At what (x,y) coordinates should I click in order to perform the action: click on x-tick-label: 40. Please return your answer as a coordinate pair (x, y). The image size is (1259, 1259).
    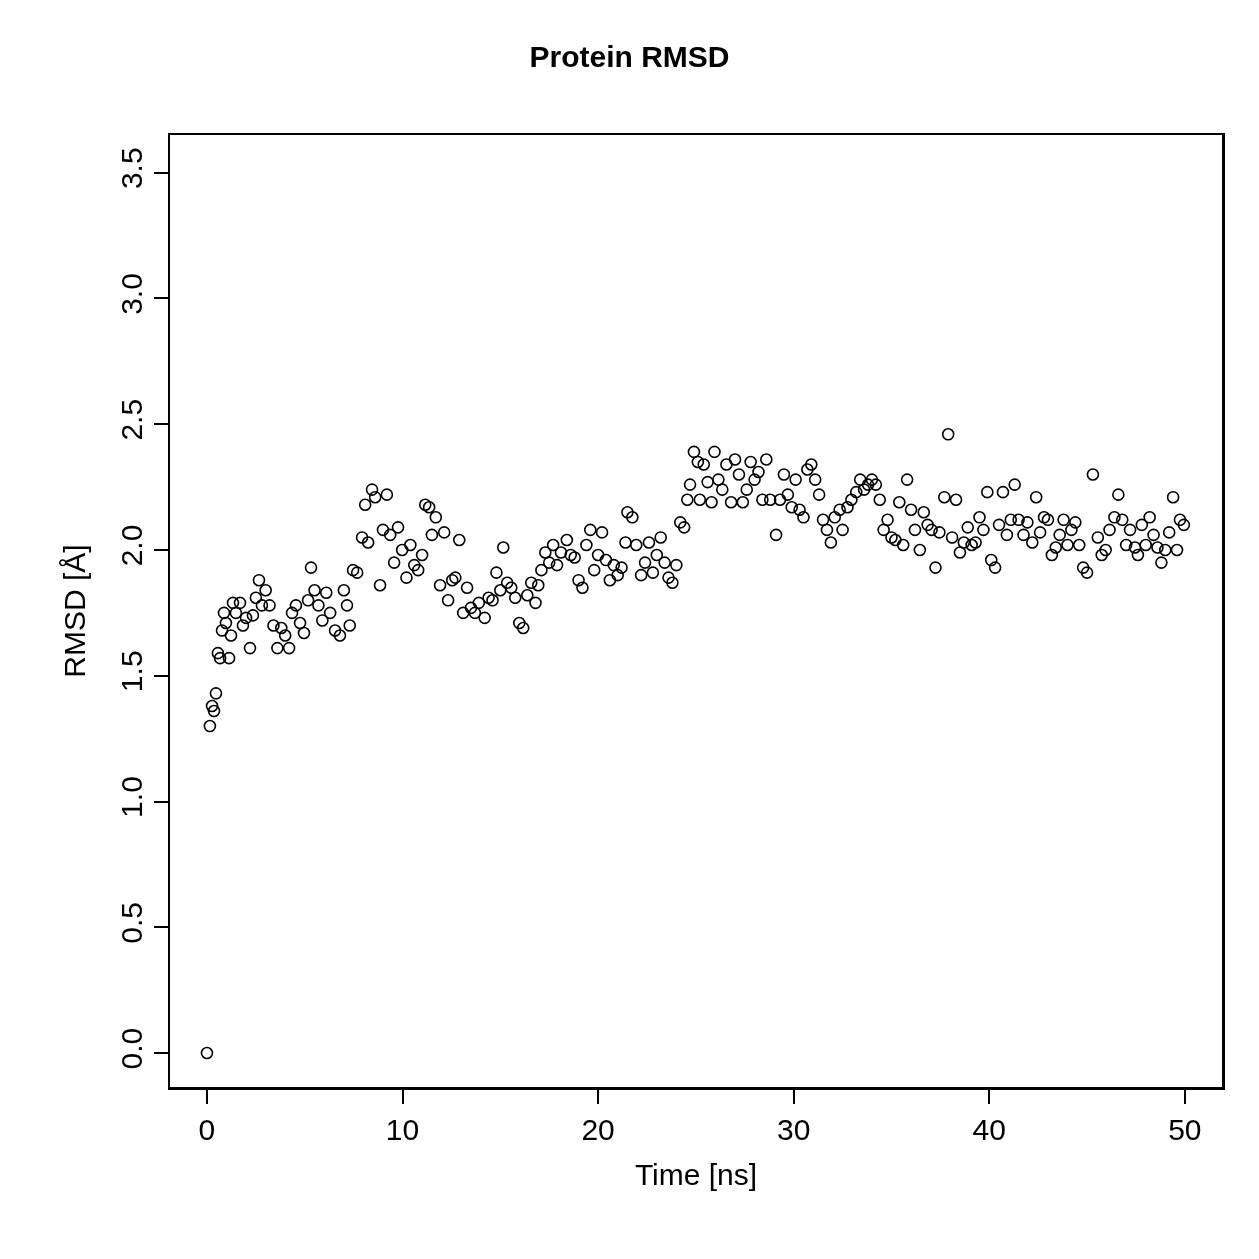
    Looking at the image, I should click on (989, 1129).